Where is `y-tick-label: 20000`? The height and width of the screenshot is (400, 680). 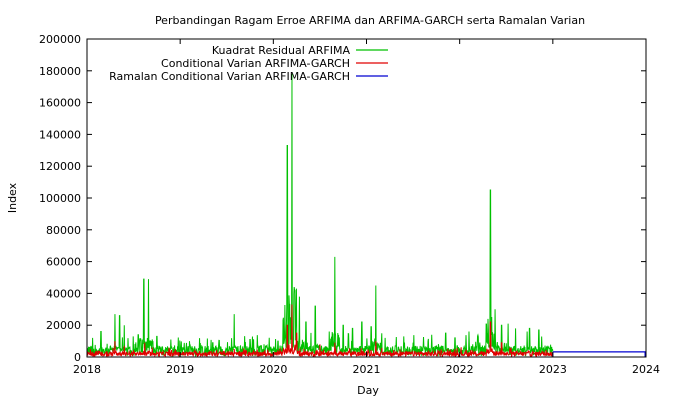 y-tick-label: 20000 is located at coordinates (63, 325).